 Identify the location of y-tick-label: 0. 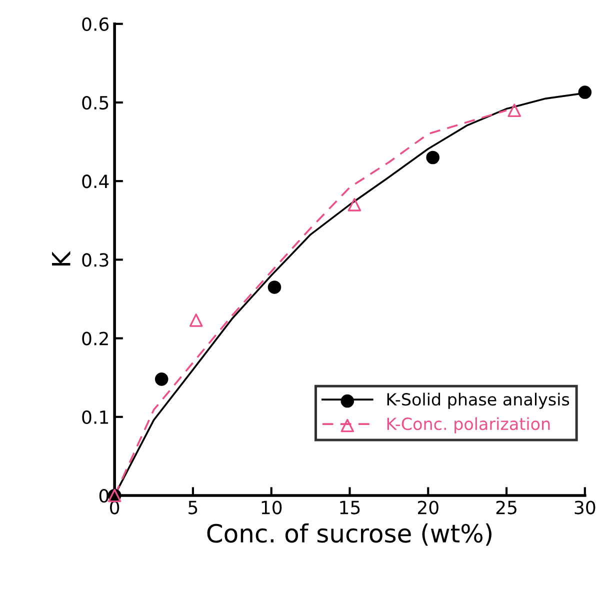
(104, 495).